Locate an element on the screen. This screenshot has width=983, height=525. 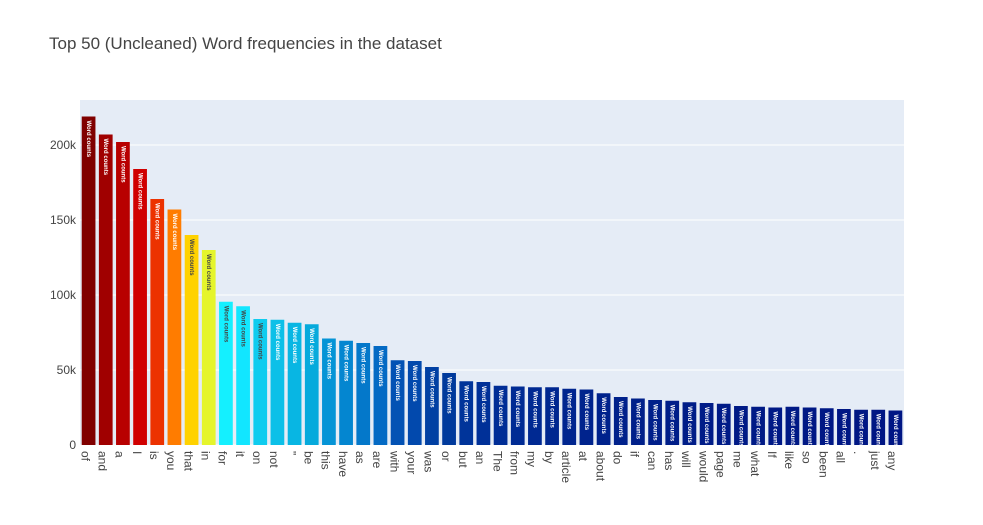
x-tick-label: your is located at coordinates (412, 462).